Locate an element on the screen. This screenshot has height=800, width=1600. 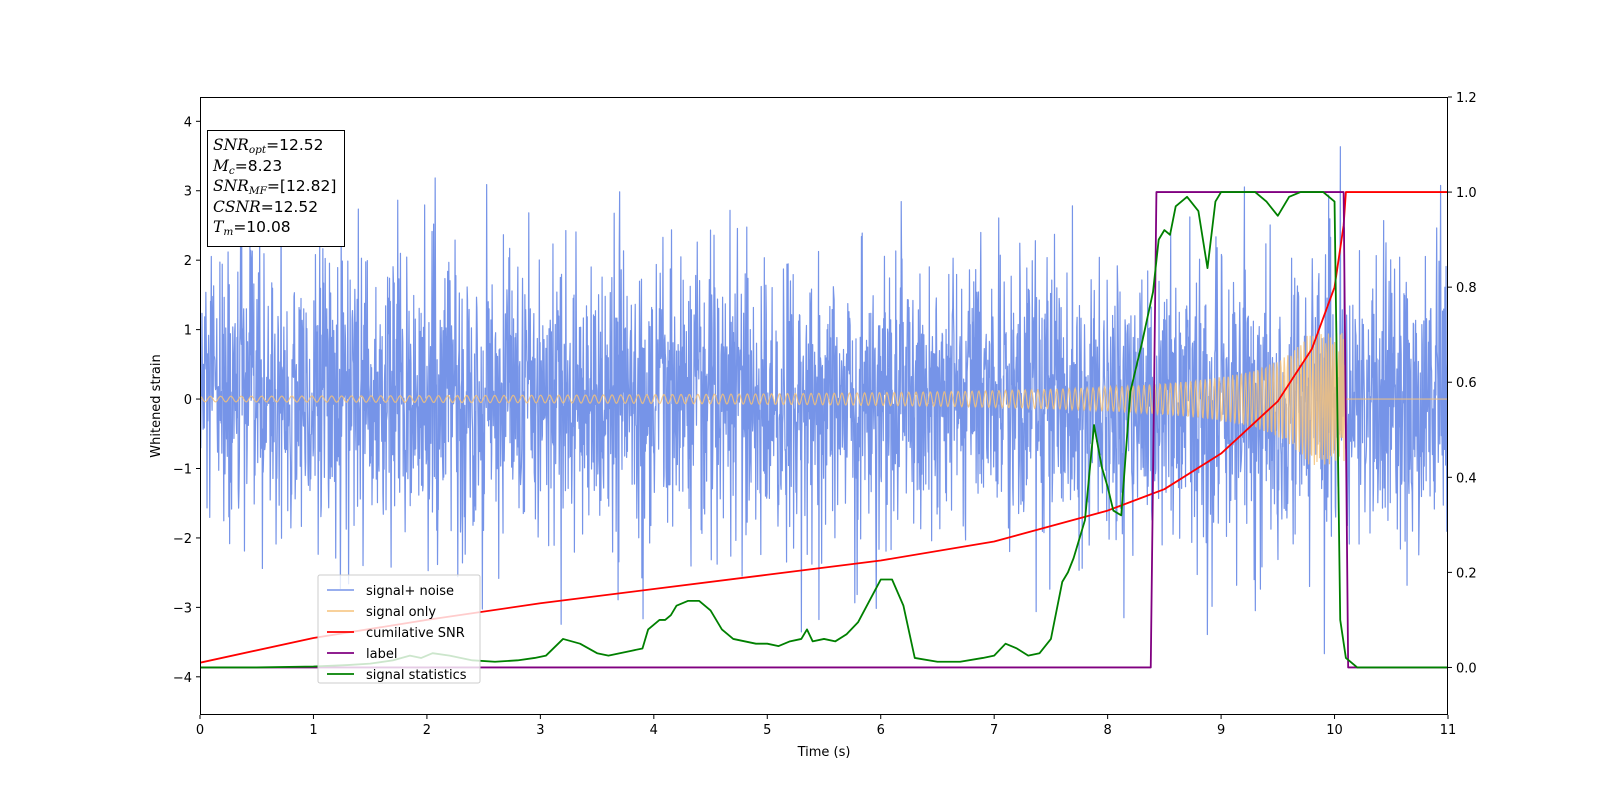
y-right-tick-label: 0.0 is located at coordinates (1466, 668).